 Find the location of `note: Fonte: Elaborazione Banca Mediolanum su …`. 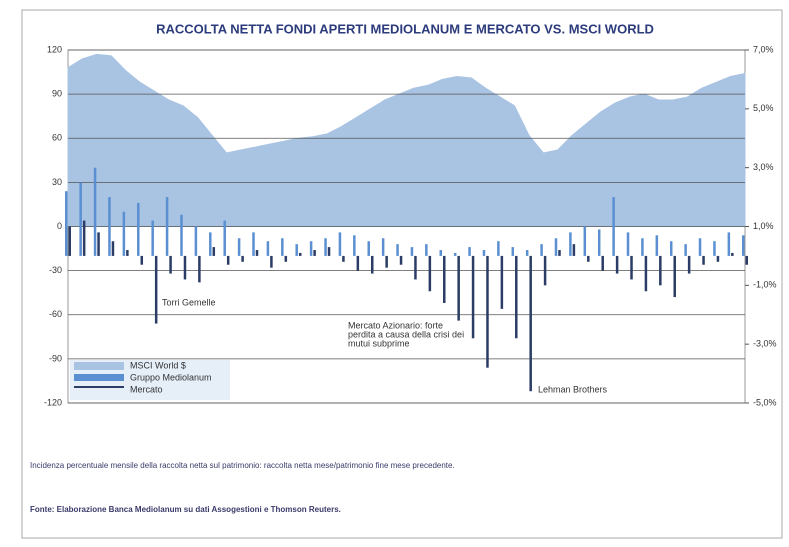

note: Fonte: Elaborazione Banca Mediolanum su … is located at coordinates (185, 509).